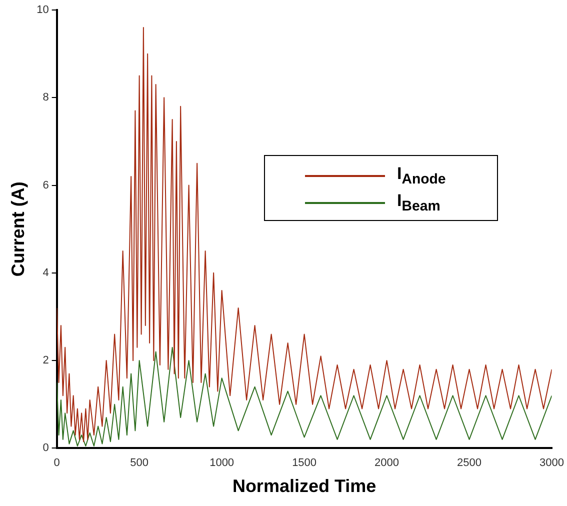 The height and width of the screenshot is (506, 567). I want to click on x-tick-label: 1500, so click(304, 462).